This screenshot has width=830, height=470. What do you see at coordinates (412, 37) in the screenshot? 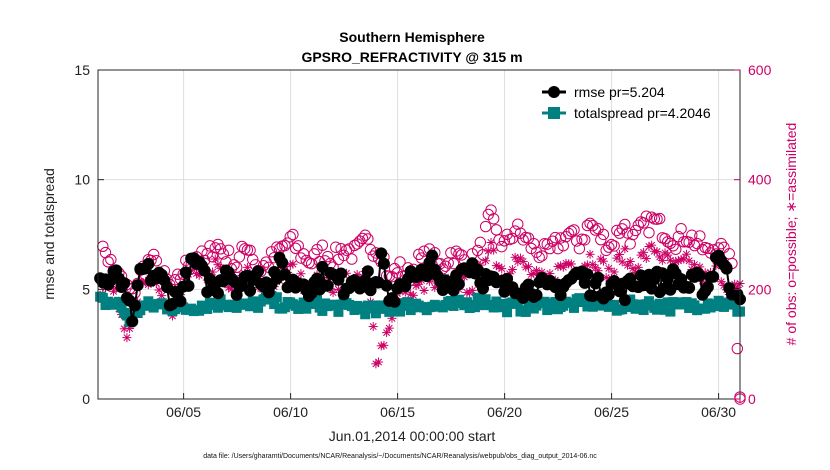
I see `chart-title: Southern Hemisphere` at bounding box center [412, 37].